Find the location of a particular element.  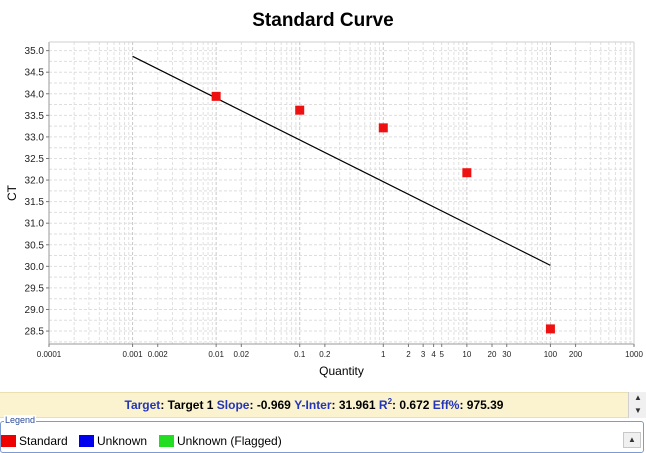

x-tick-label: 0.0001 is located at coordinates (49, 354).